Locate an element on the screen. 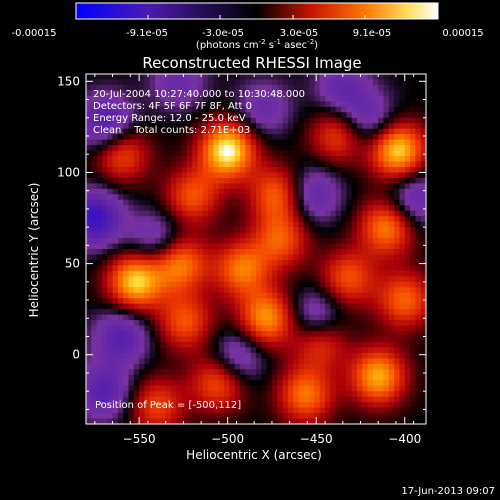 The width and height of the screenshot is (500, 500). colorbar-tick-label: -9.1e-05 is located at coordinates (147, 33).